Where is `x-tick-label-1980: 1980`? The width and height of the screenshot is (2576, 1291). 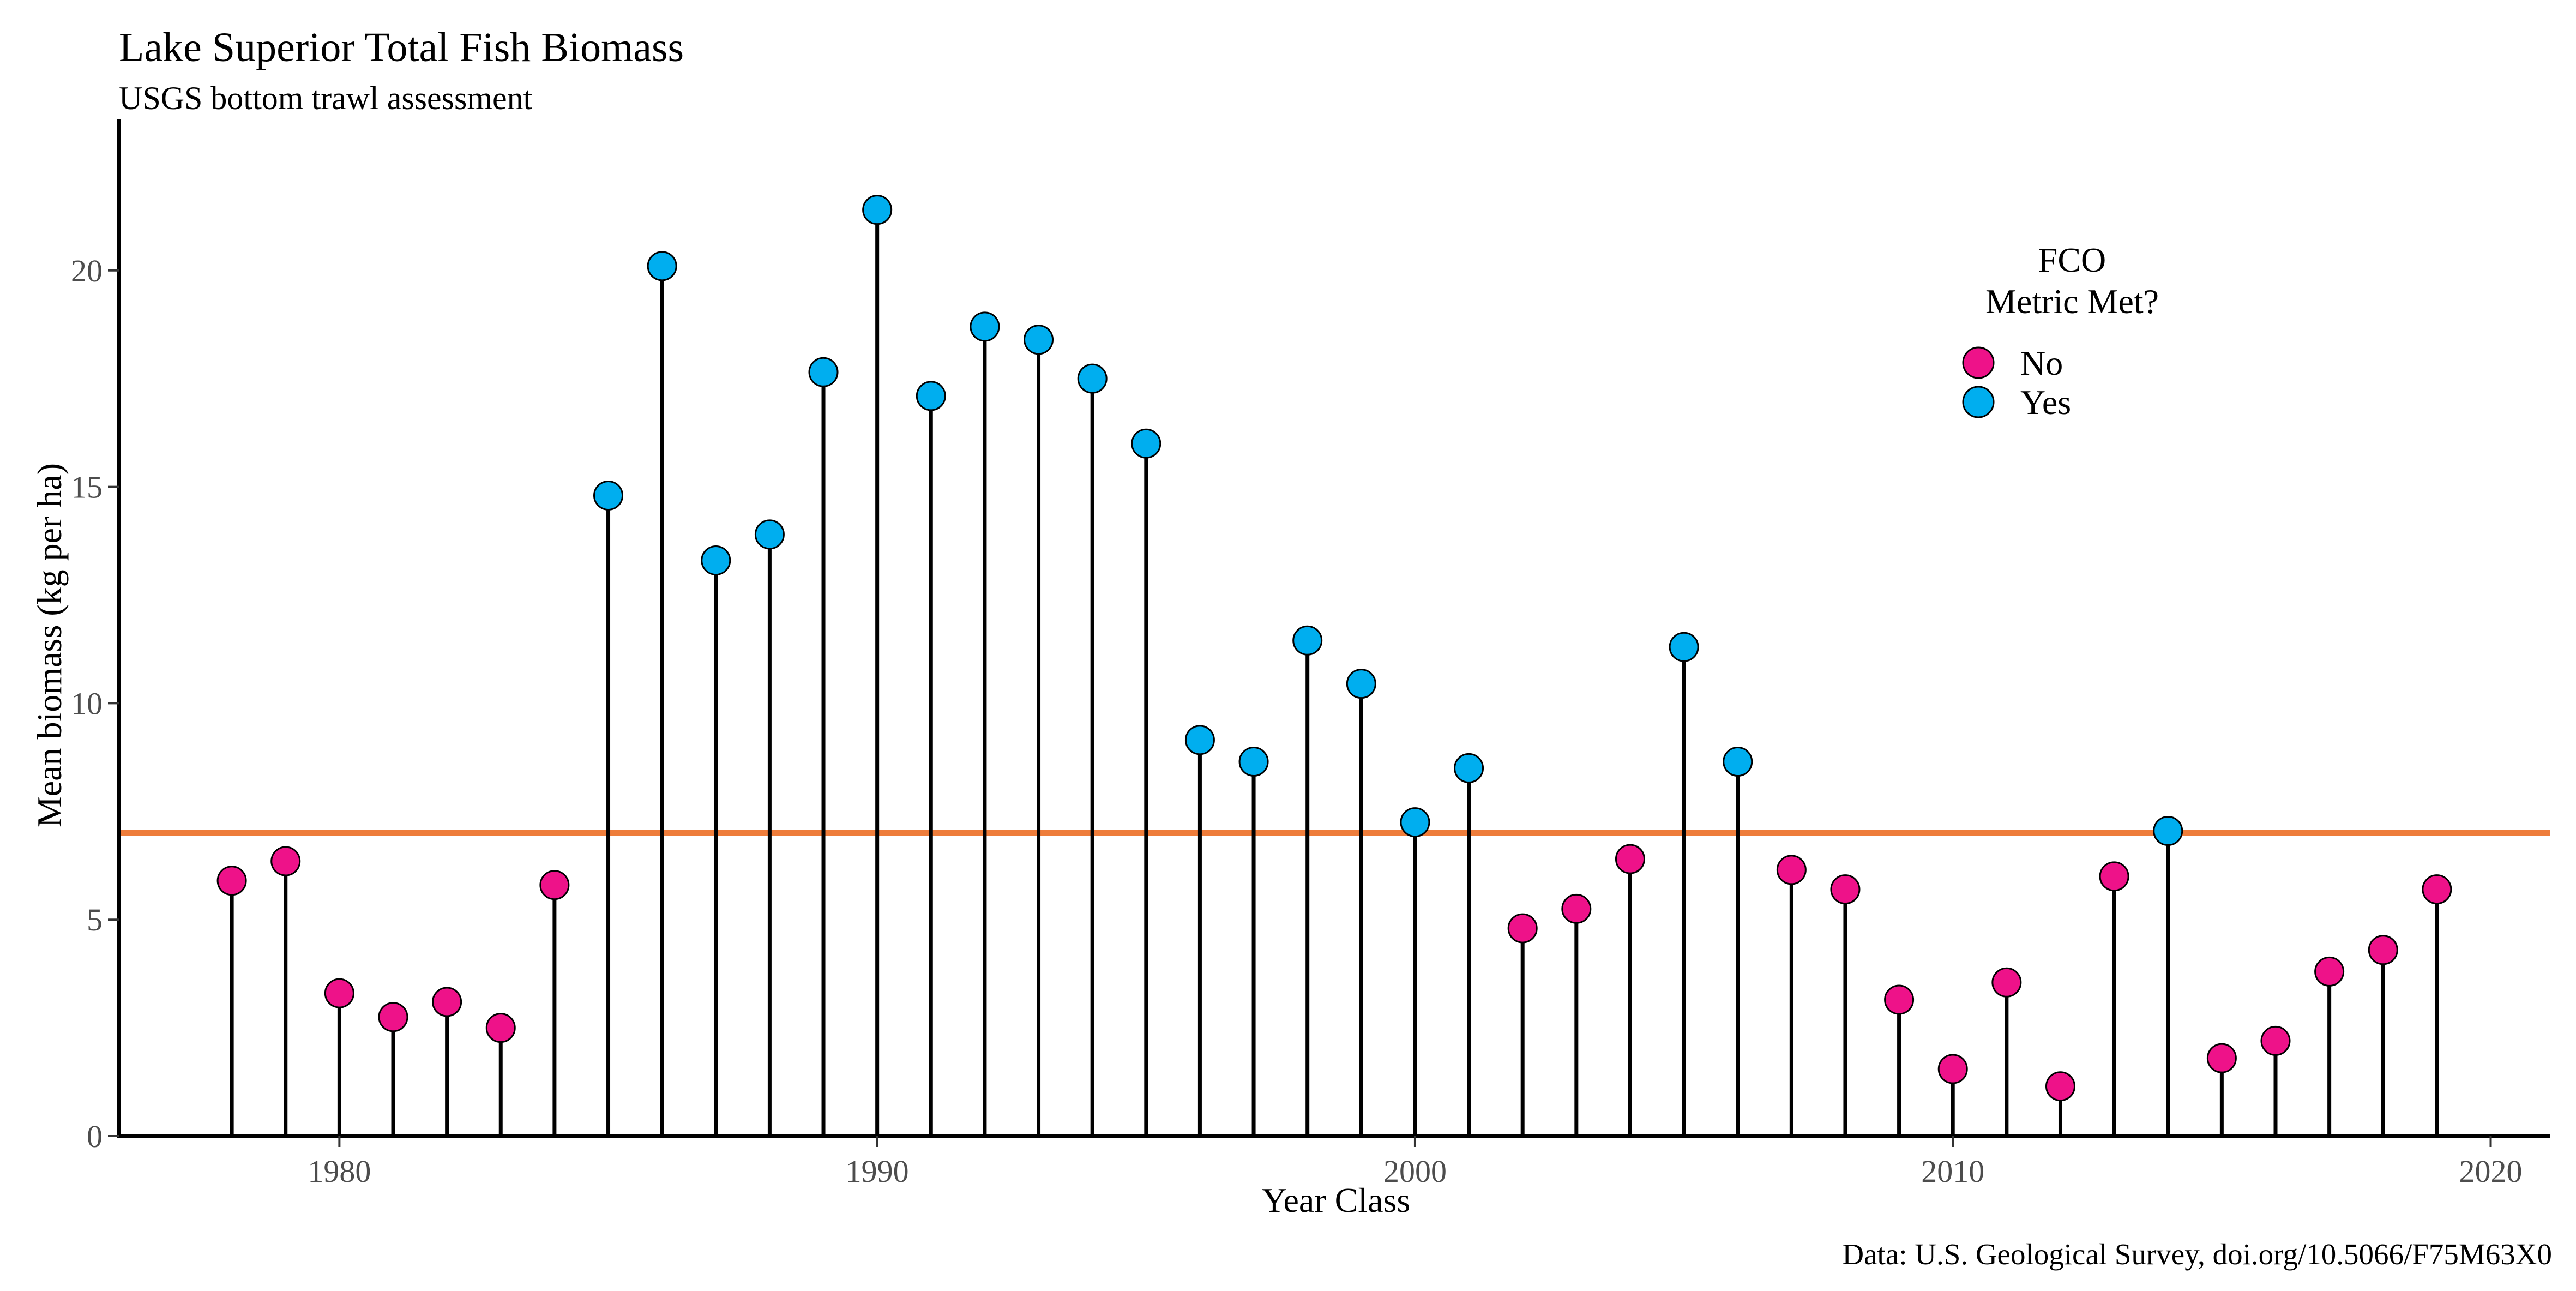
x-tick-label-1980: 1980 is located at coordinates (339, 1171).